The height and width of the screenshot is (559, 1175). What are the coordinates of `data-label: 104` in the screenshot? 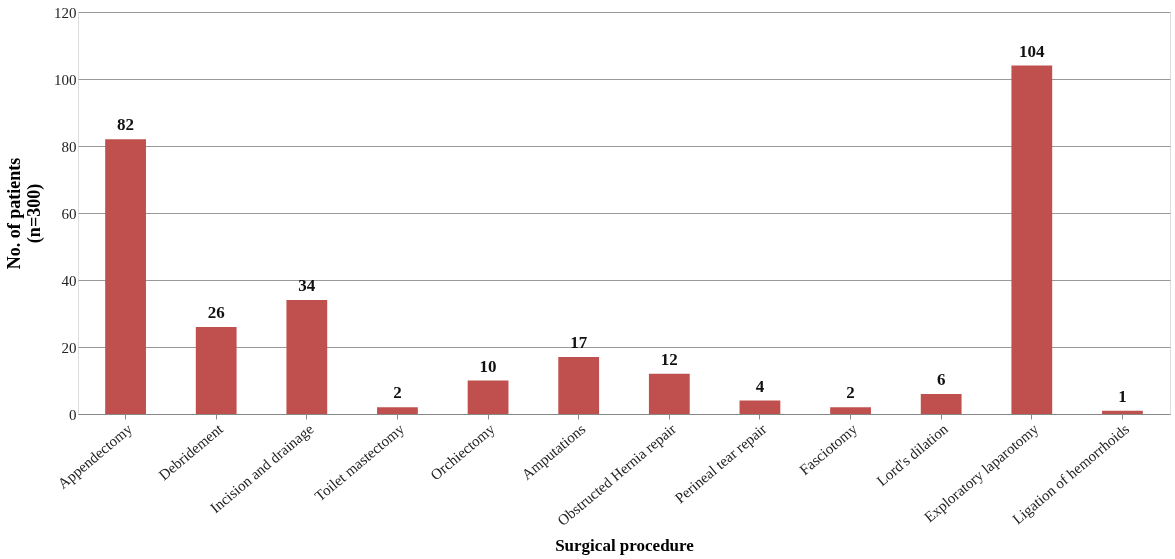 It's located at (1032, 51).